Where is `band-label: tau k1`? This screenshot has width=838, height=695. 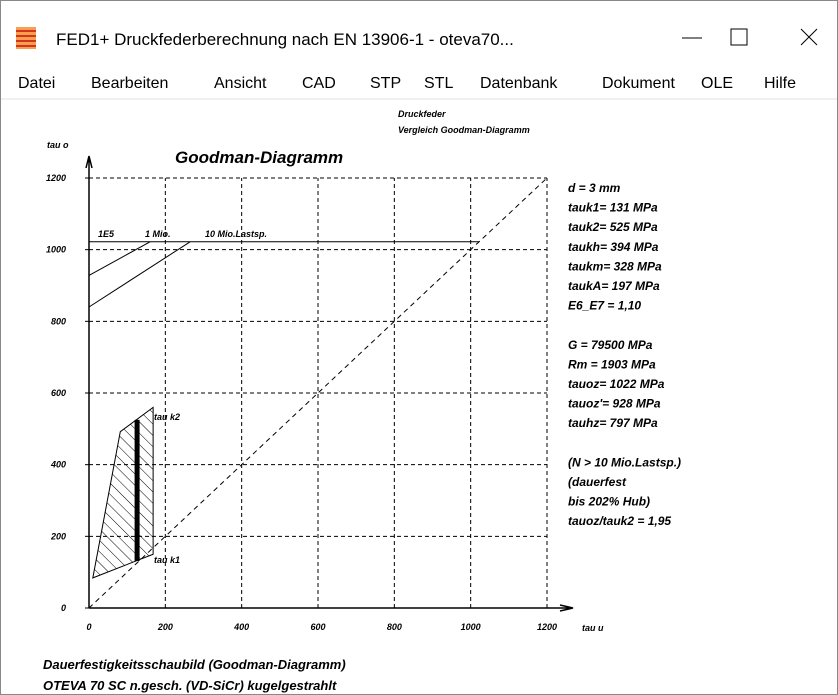
band-label: tau k1 is located at coordinates (167, 560).